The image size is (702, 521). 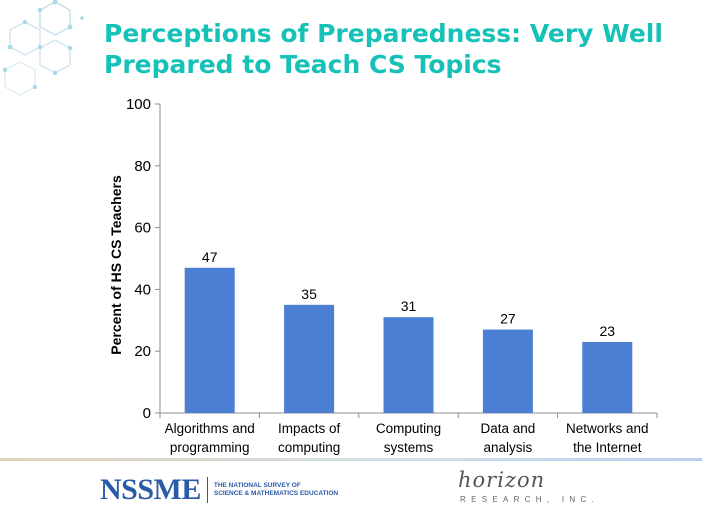 I want to click on horizon-research-logo: horizon RESEARCH, INC., so click(x=533, y=489).